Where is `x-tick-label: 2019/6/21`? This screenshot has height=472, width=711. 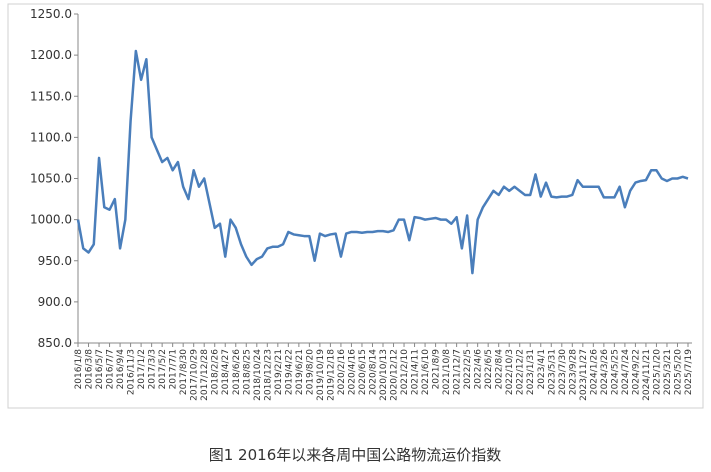
x-tick-label: 2019/6/21 is located at coordinates (300, 372).